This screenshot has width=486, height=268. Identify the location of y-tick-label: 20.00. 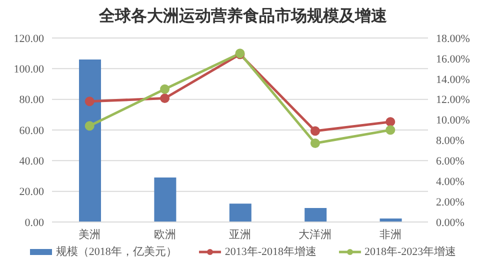
(31, 192).